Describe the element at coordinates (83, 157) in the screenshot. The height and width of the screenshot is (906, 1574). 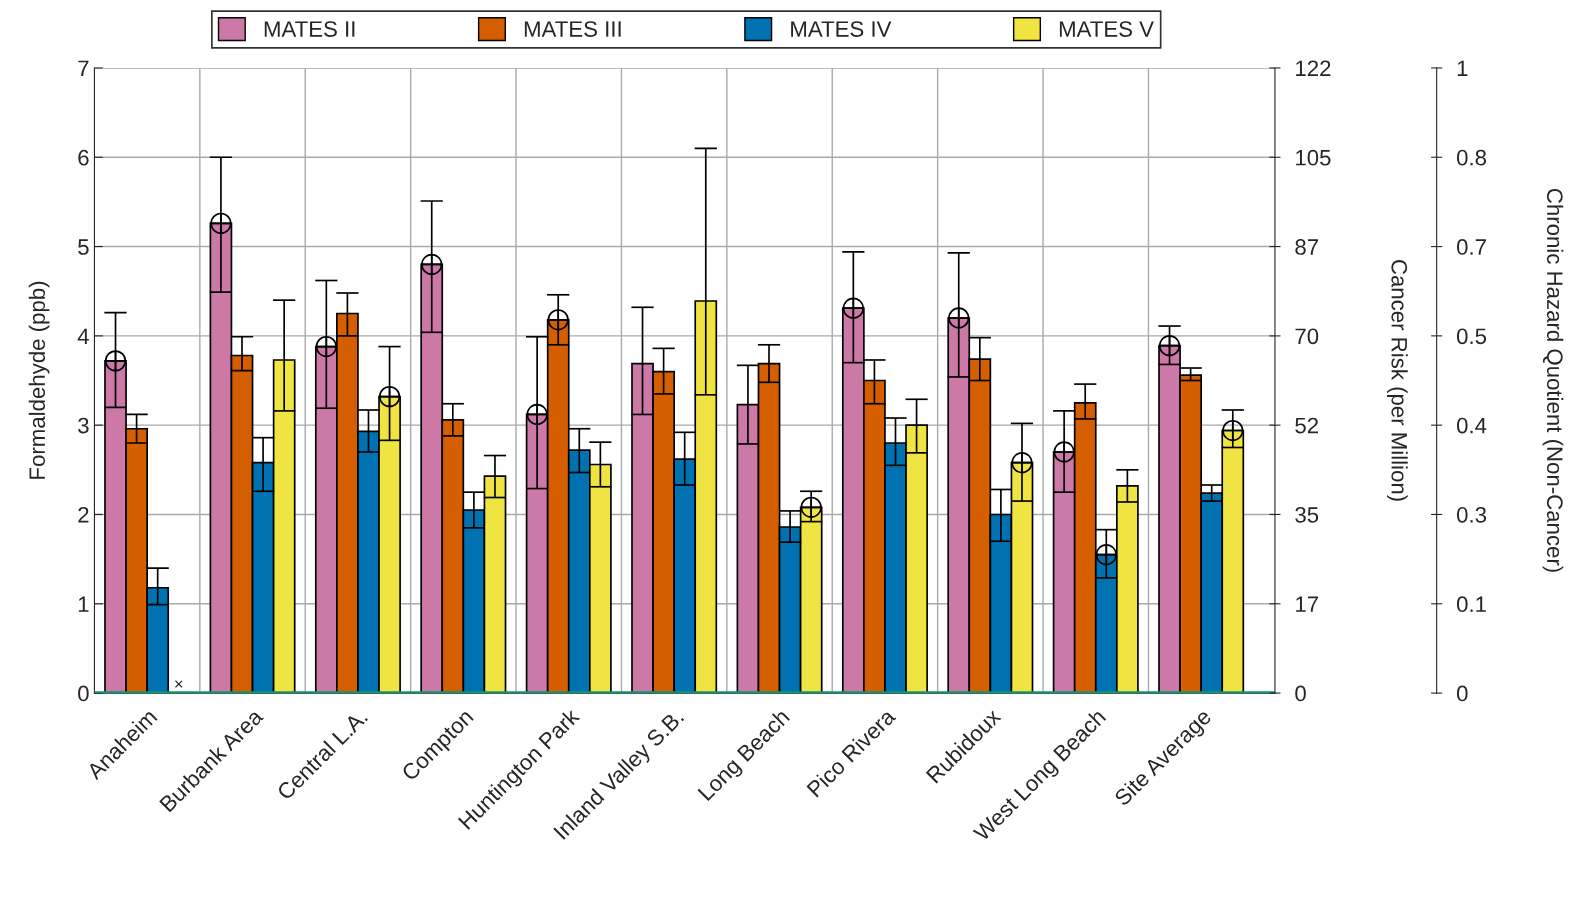
I see `y-tick-label: 6` at that location.